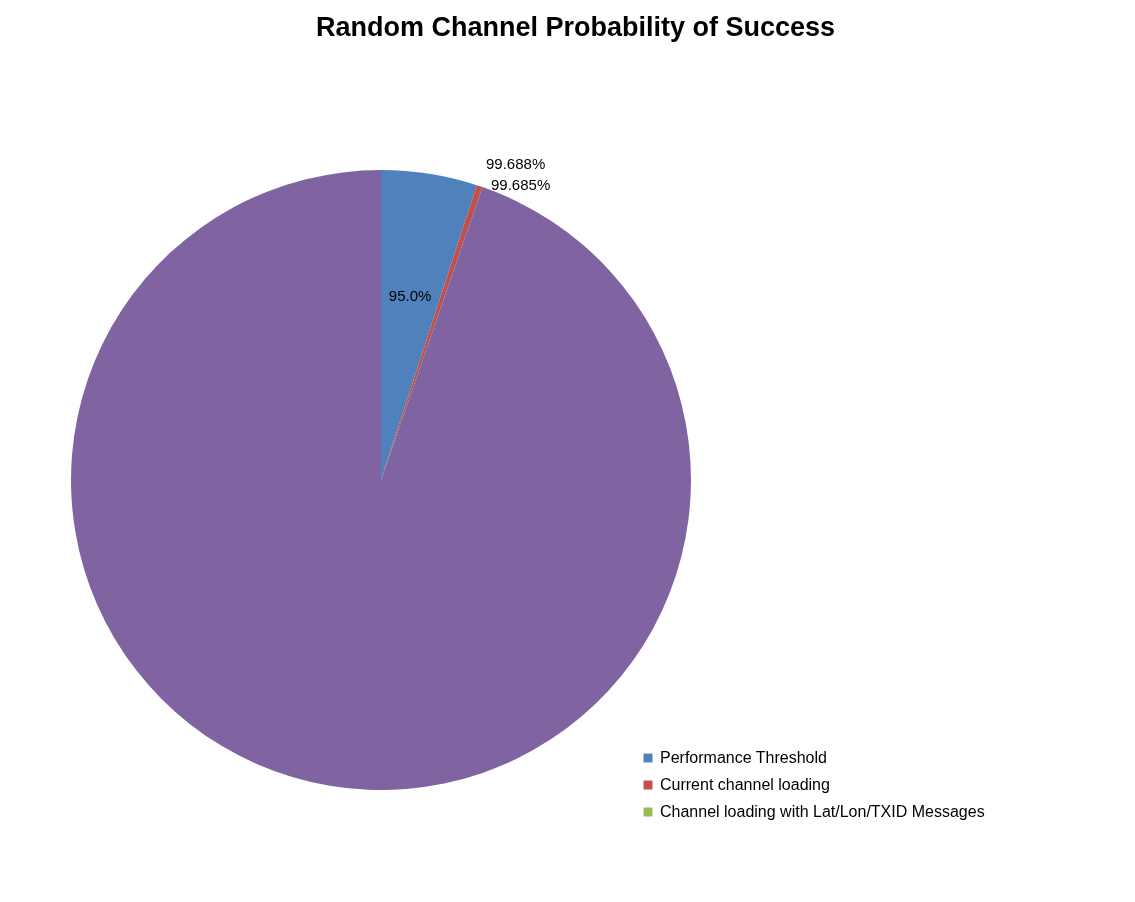  What do you see at coordinates (516, 164) in the screenshot?
I see `text: 99.688%` at bounding box center [516, 164].